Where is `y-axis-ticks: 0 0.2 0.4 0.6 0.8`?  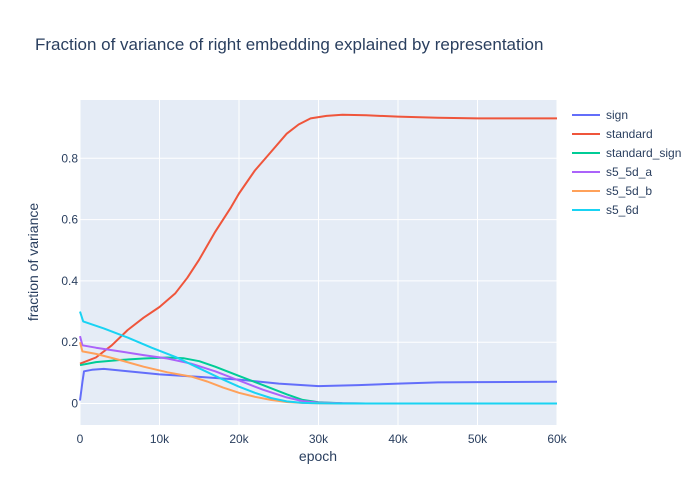
y-axis-ticks: 0 0.2 0.4 0.6 0.8 is located at coordinates (69, 280).